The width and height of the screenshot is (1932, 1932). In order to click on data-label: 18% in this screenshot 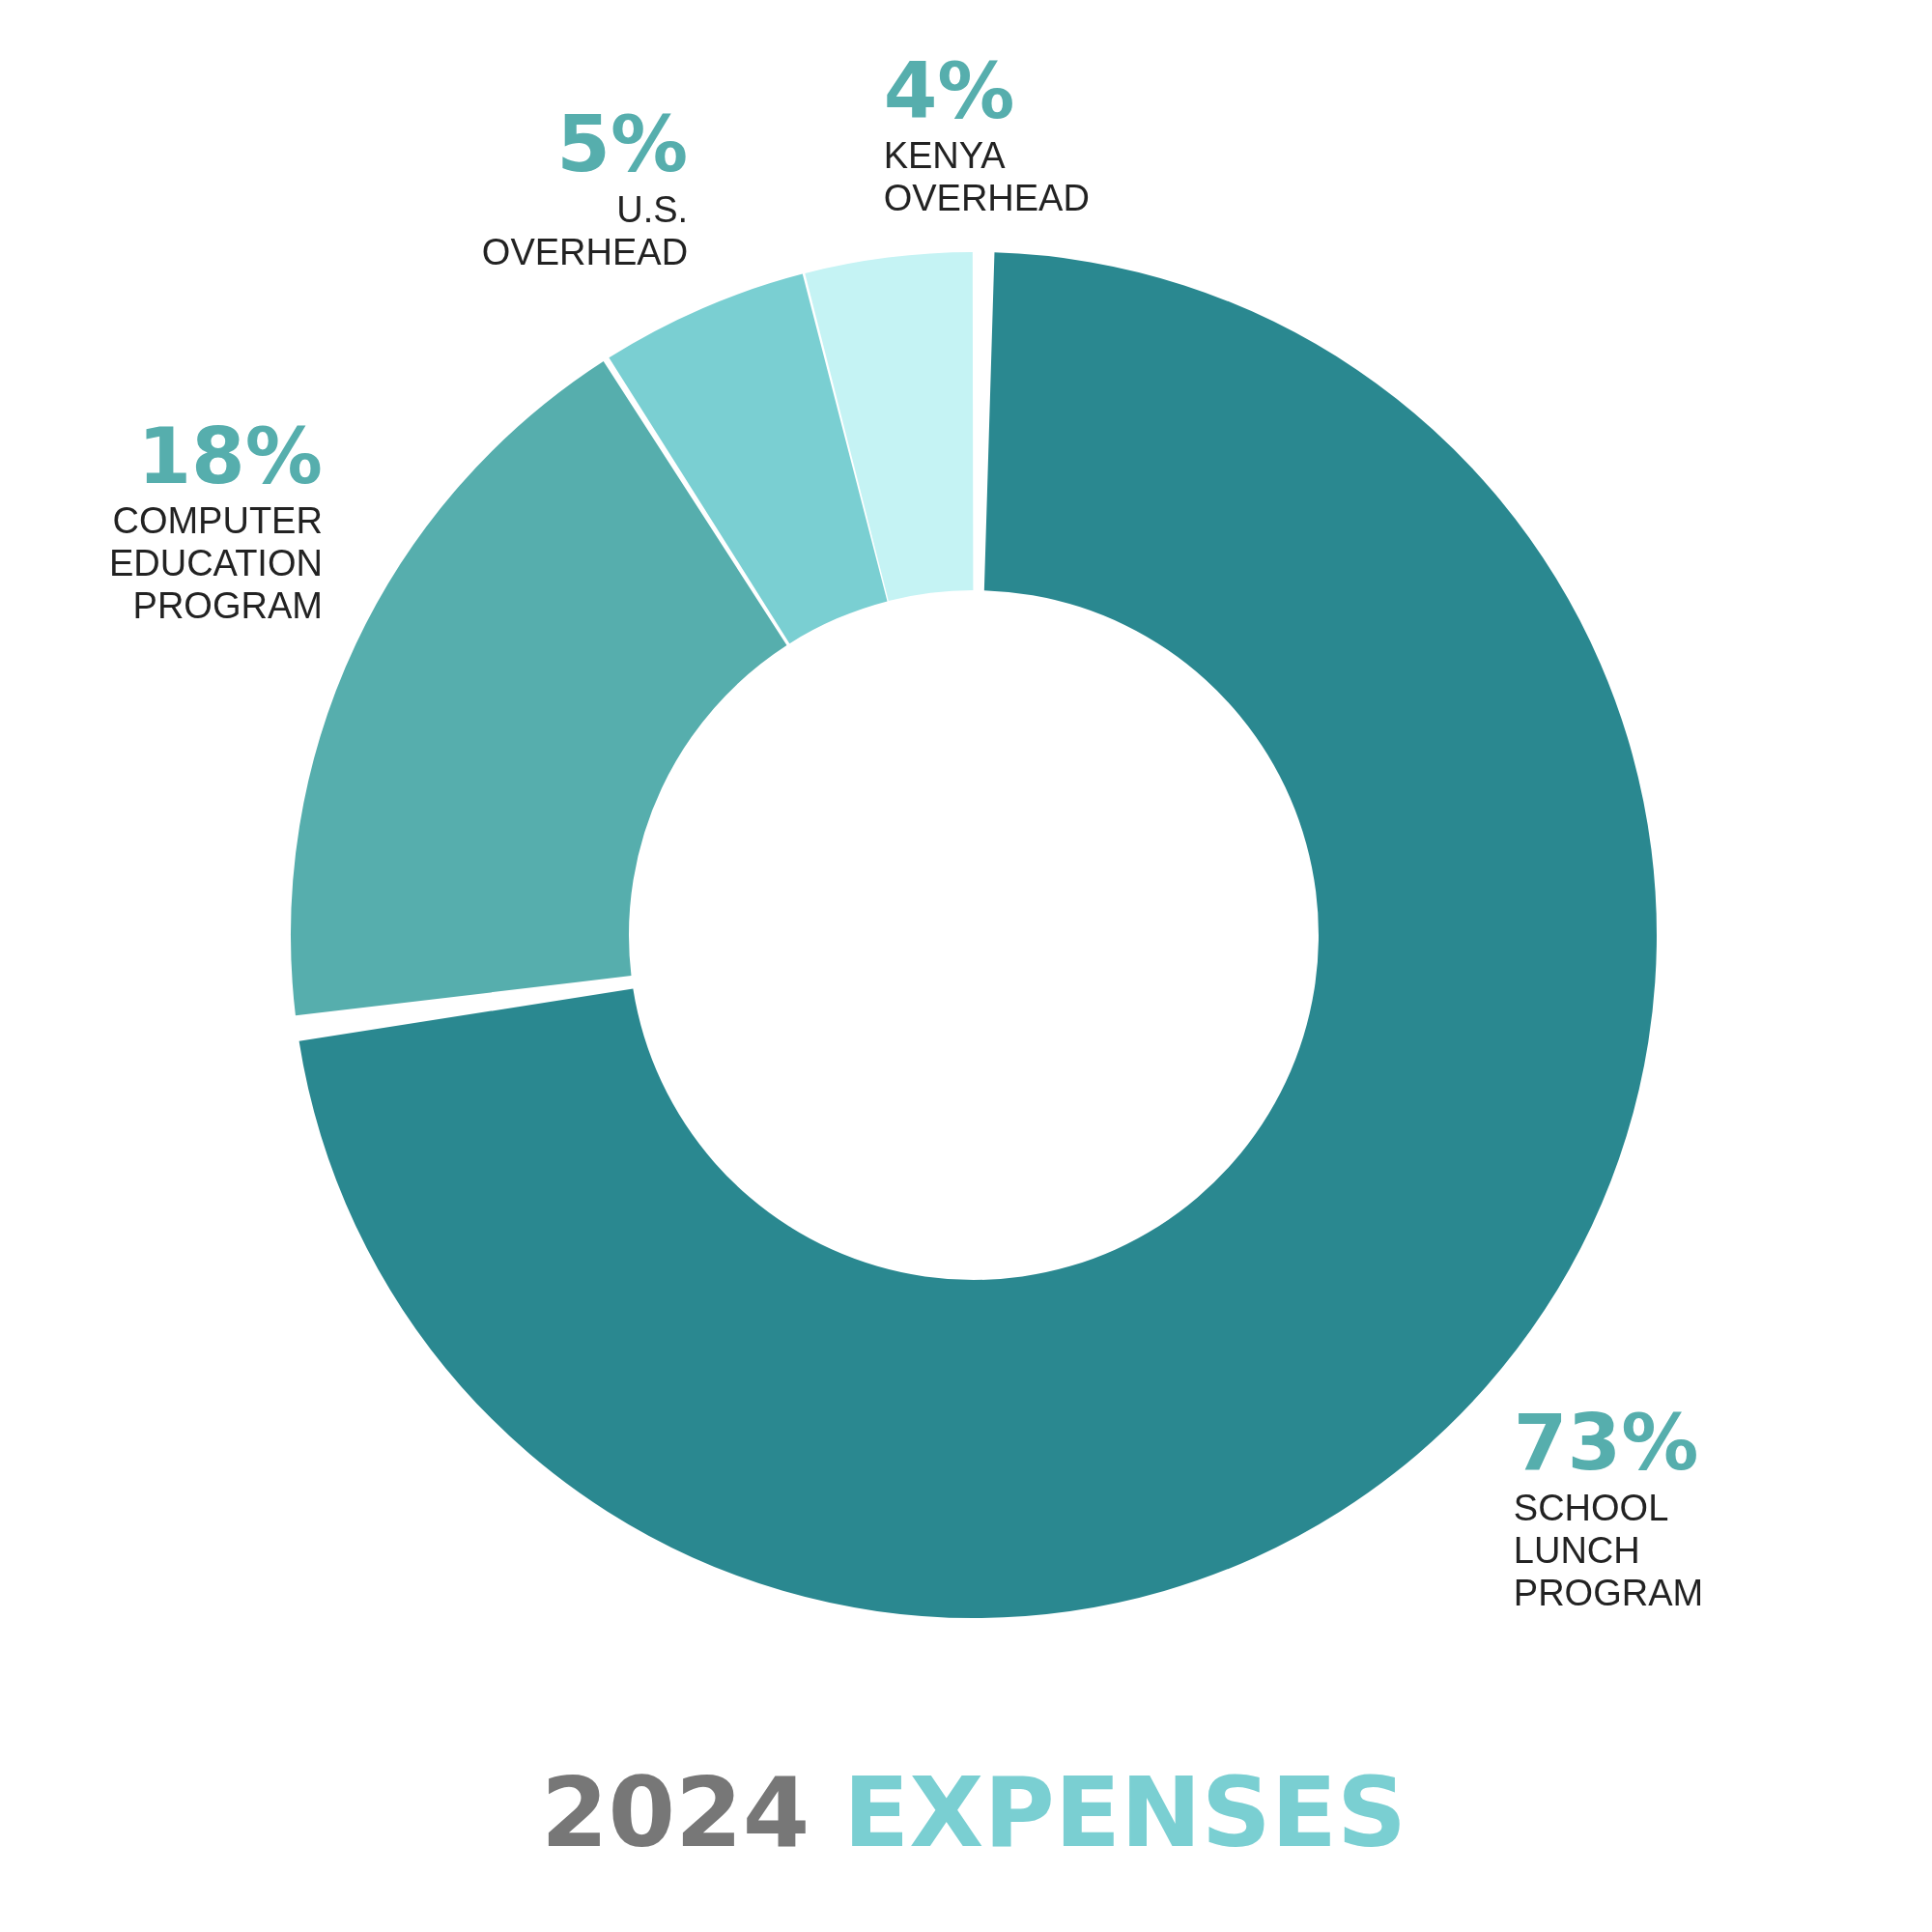, I will do `click(230, 456)`.